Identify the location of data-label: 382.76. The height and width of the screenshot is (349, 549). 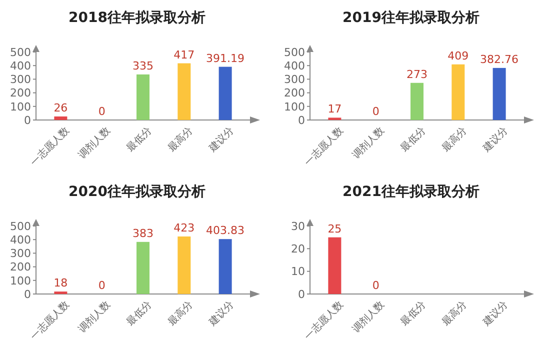
(499, 59).